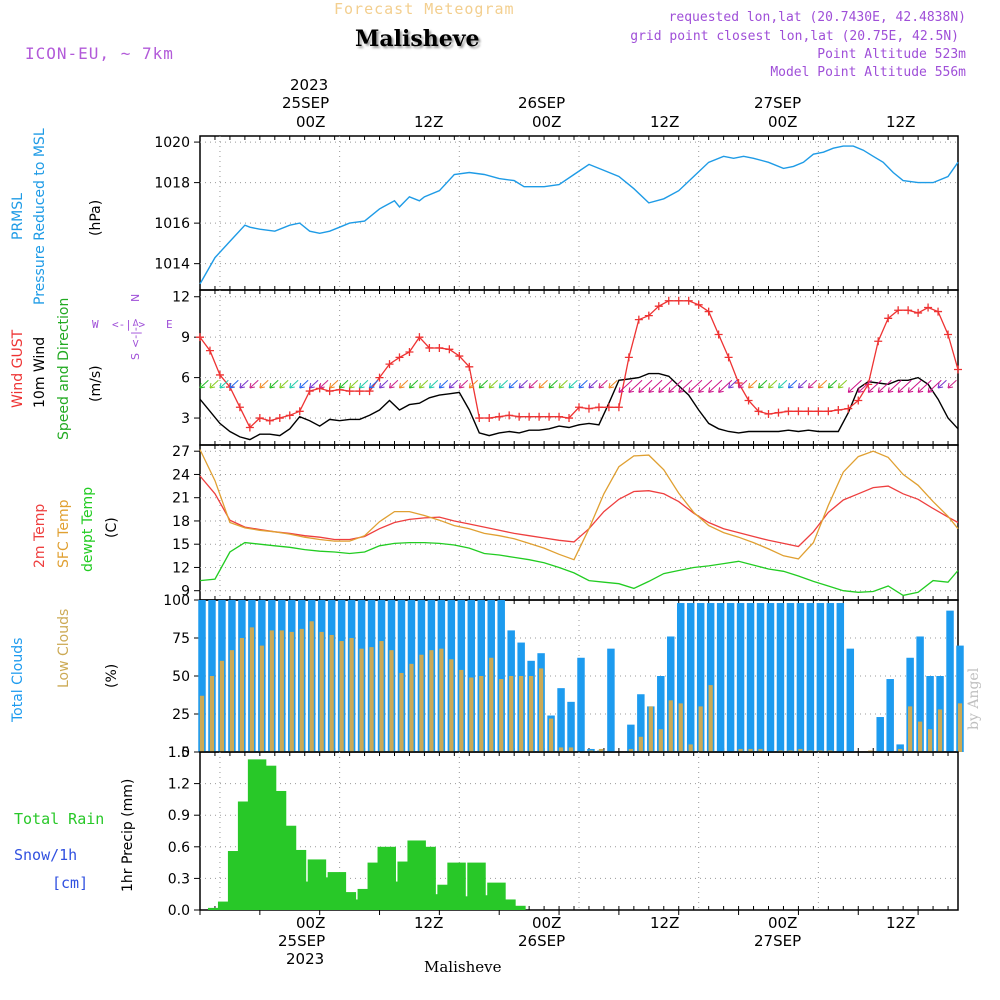 This screenshot has height=1000, width=1000. Describe the element at coordinates (64, 648) in the screenshot. I see `low-clouds-label: Low Clouds` at that location.